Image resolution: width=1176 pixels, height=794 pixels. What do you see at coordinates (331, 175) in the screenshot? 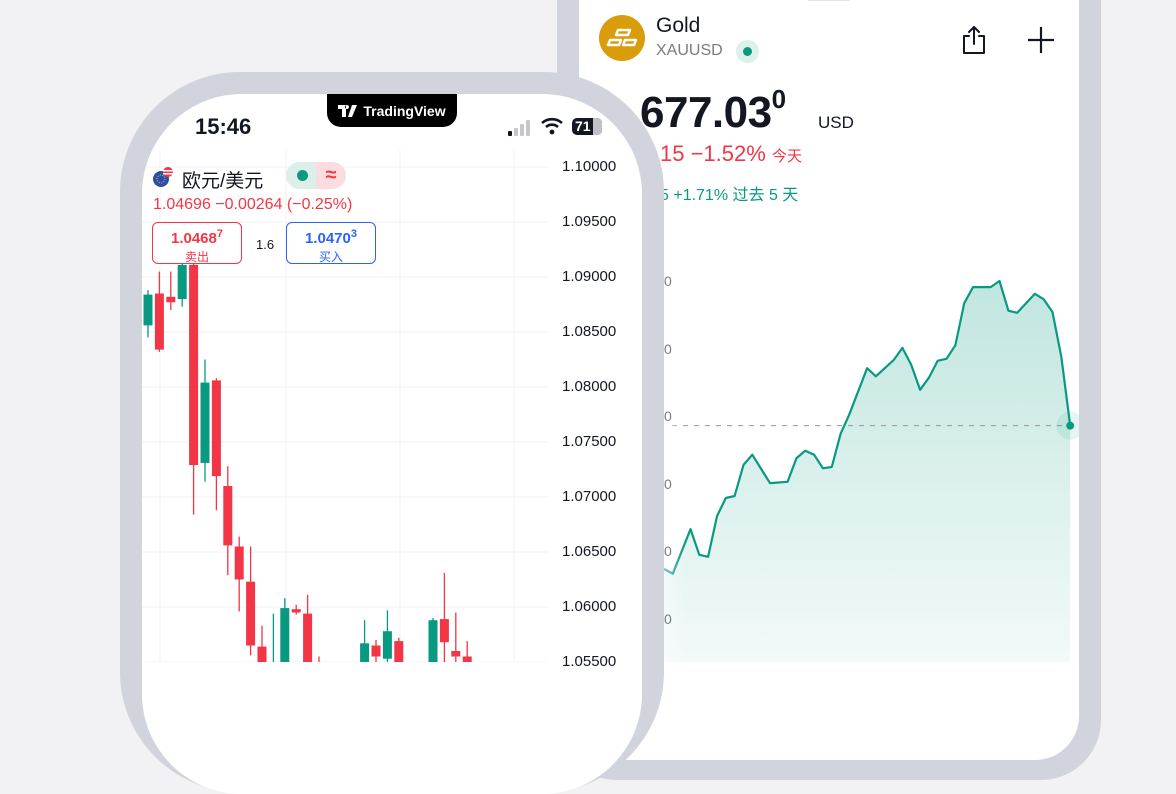
I see `delayed-data-icon: ≈` at bounding box center [331, 175].